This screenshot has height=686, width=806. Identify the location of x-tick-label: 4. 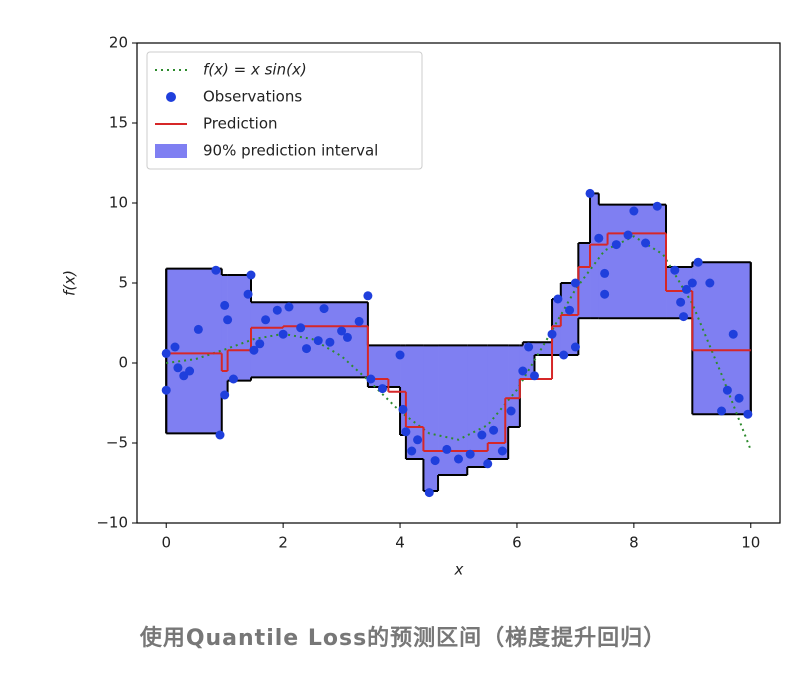
(400, 543).